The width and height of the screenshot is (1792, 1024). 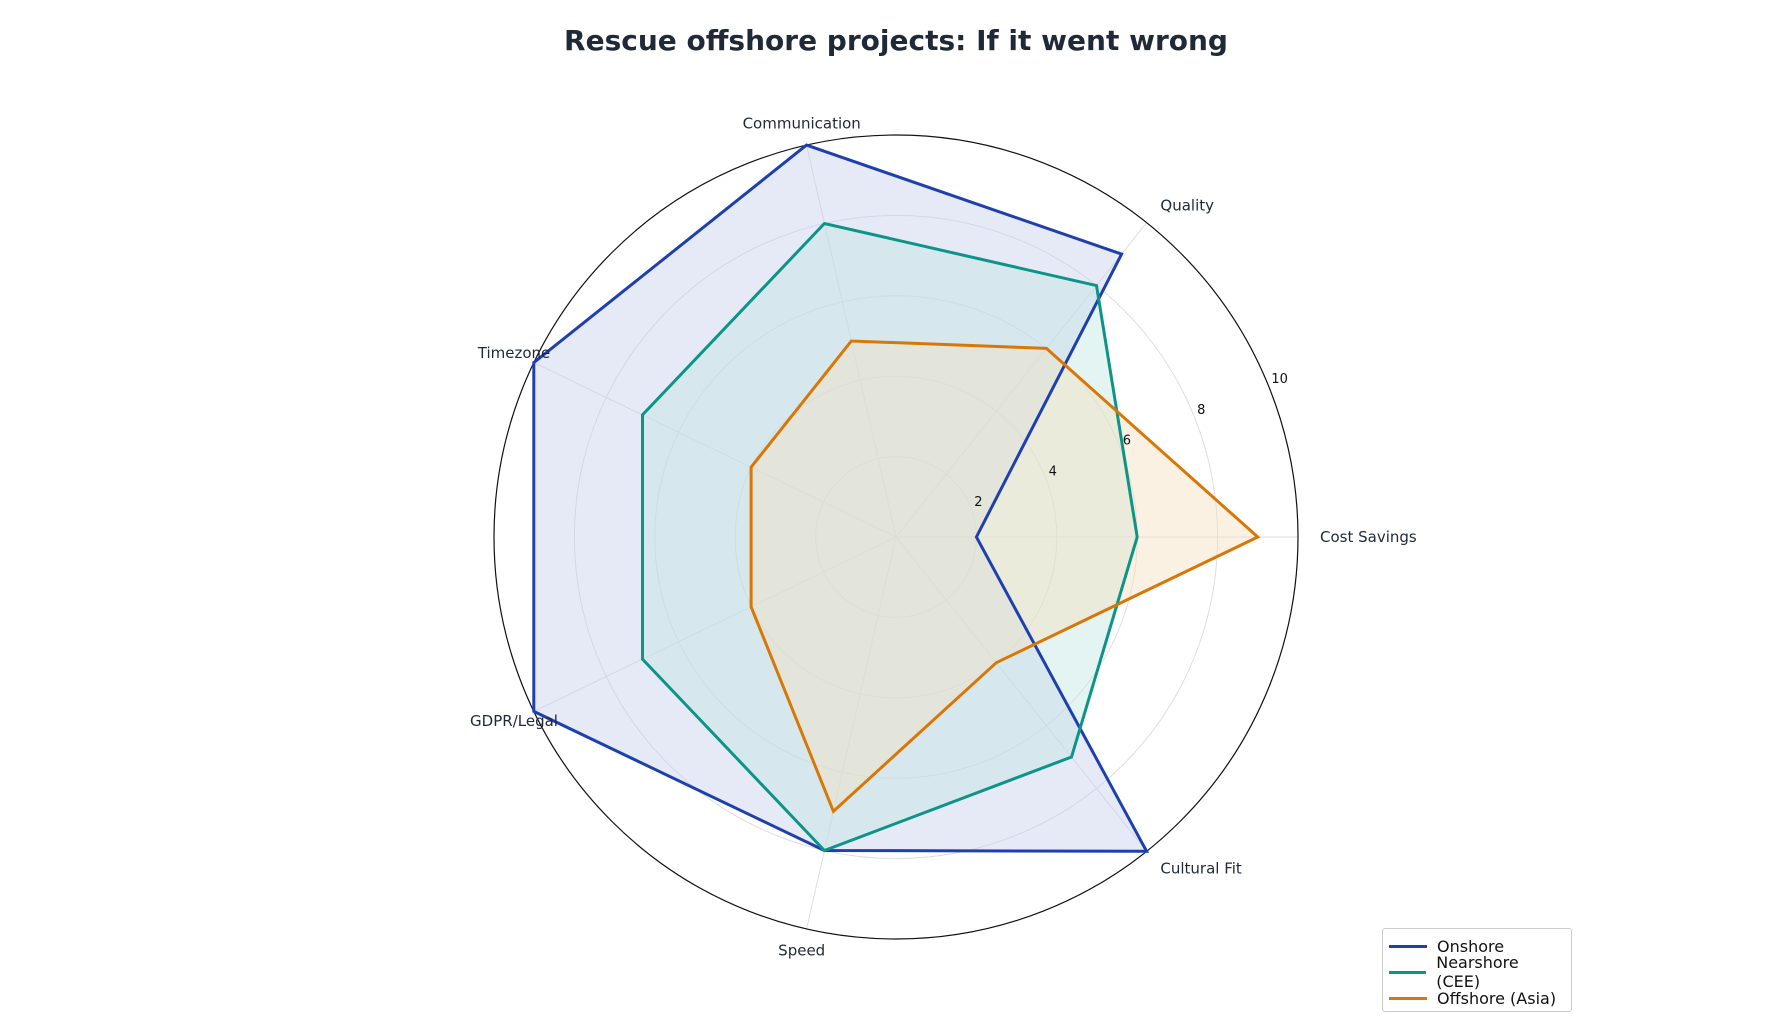 I want to click on axis-label: Cost Savings, so click(x=1368, y=537).